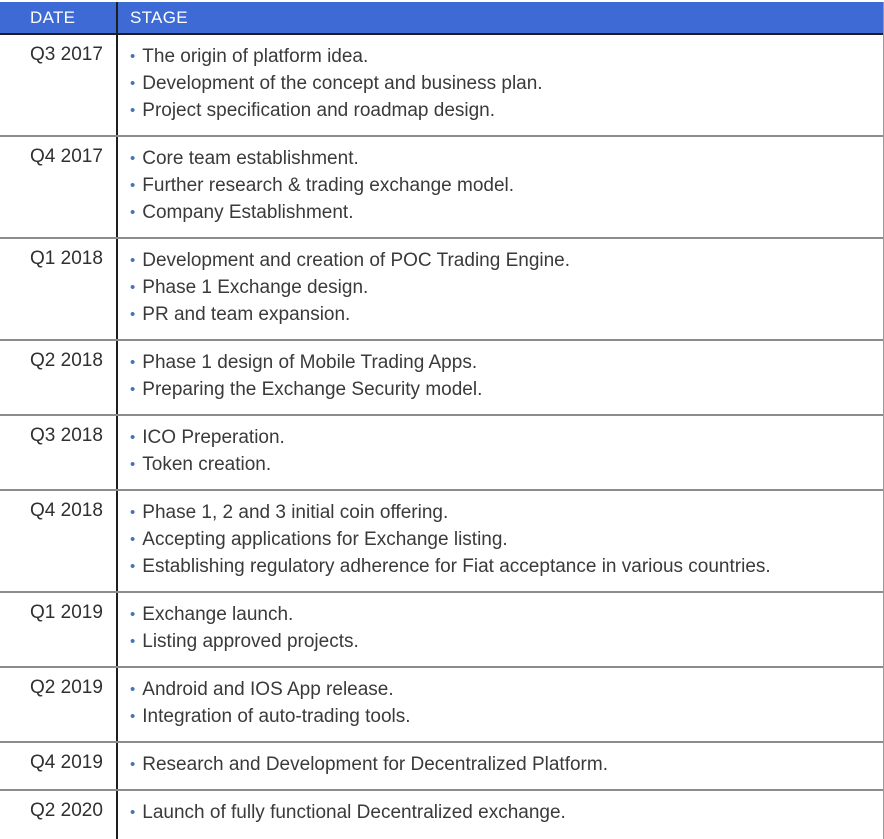 The height and width of the screenshot is (839, 884). Describe the element at coordinates (59, 815) in the screenshot. I see `date-cell: Q2 2020` at that location.